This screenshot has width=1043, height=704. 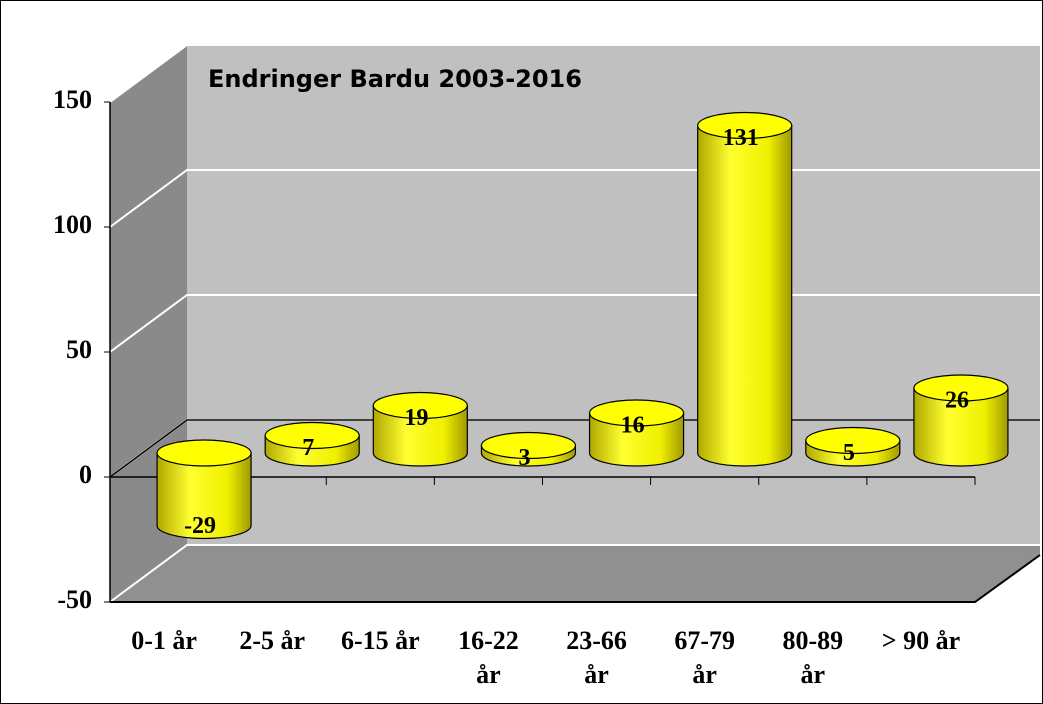 I want to click on x-tick-label: 0-1 år, so click(x=164, y=640).